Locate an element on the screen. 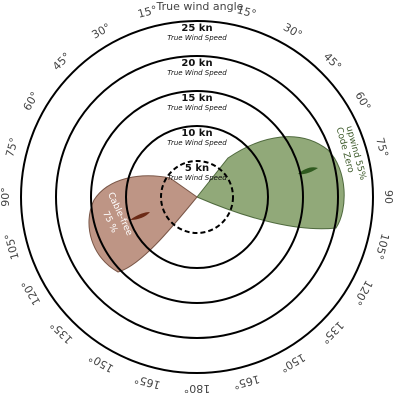  ring-speed: 20 kn is located at coordinates (196, 63).